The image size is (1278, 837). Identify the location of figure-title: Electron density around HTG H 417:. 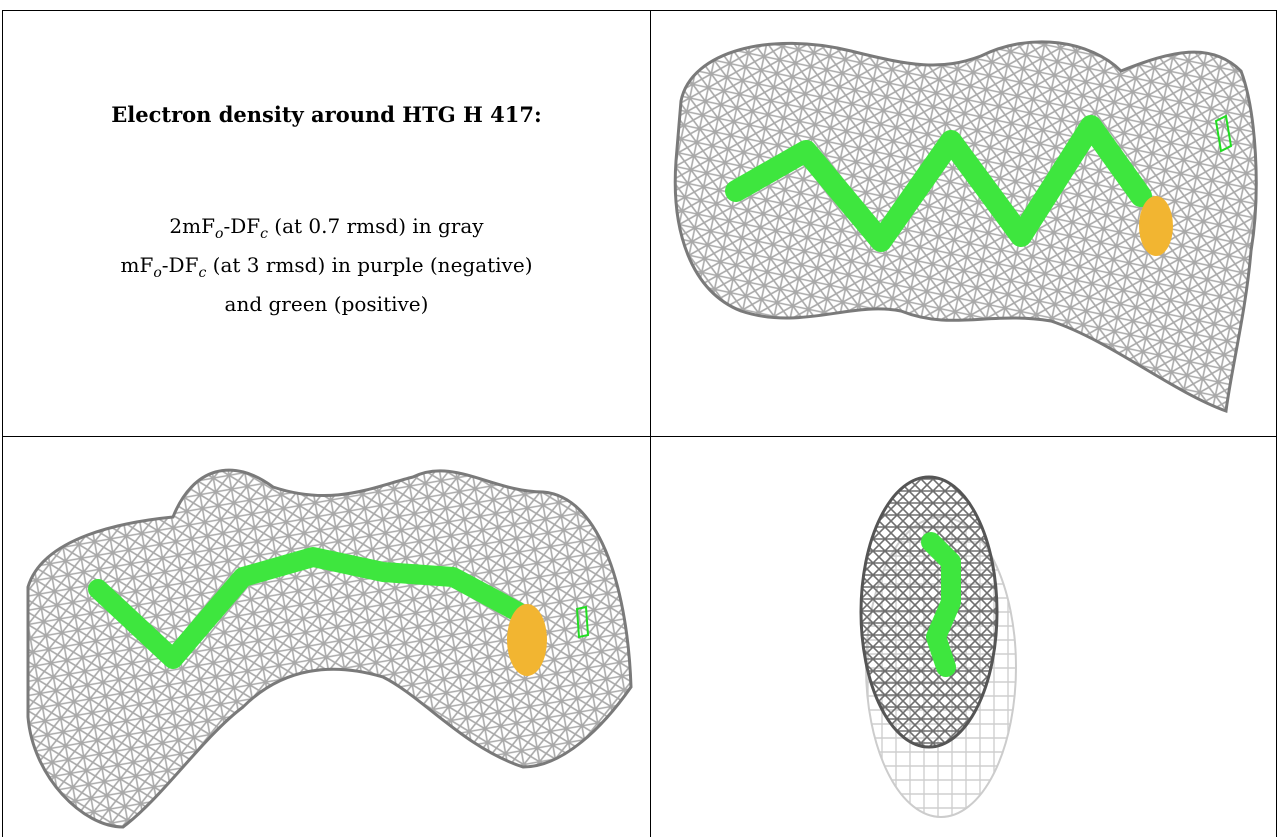
(326, 114).